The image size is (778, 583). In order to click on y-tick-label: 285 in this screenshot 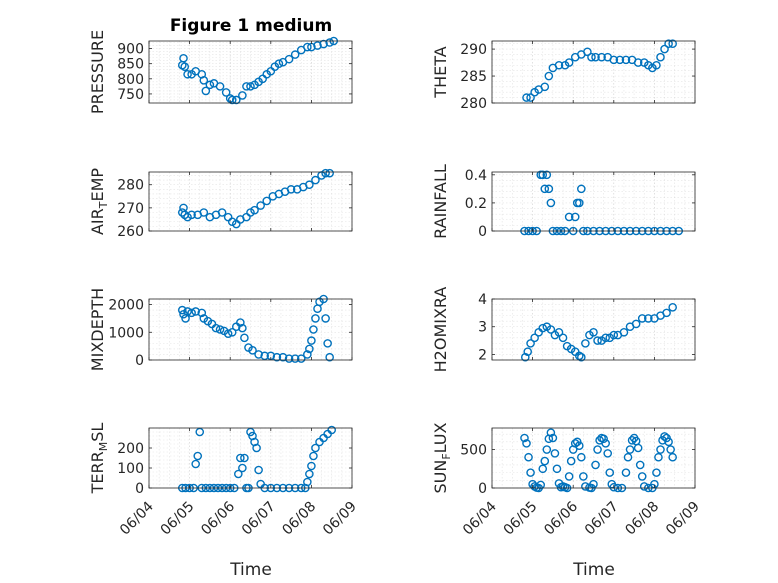, I will do `click(473, 77)`.